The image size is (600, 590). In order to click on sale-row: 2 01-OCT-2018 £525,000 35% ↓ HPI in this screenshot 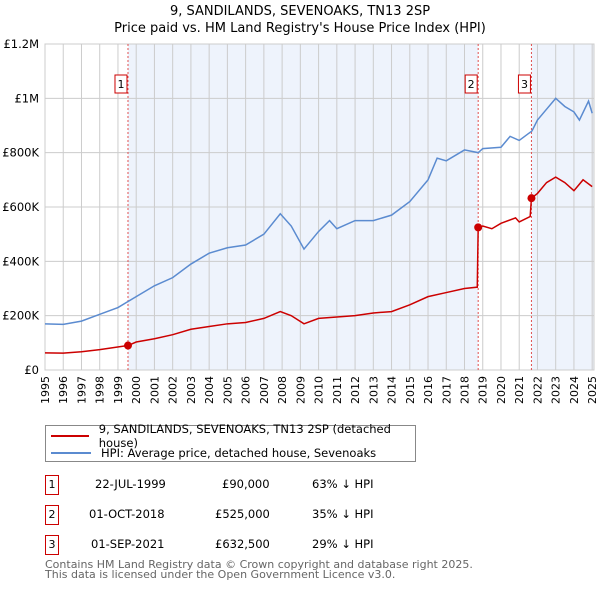, I will do `click(245, 515)`.